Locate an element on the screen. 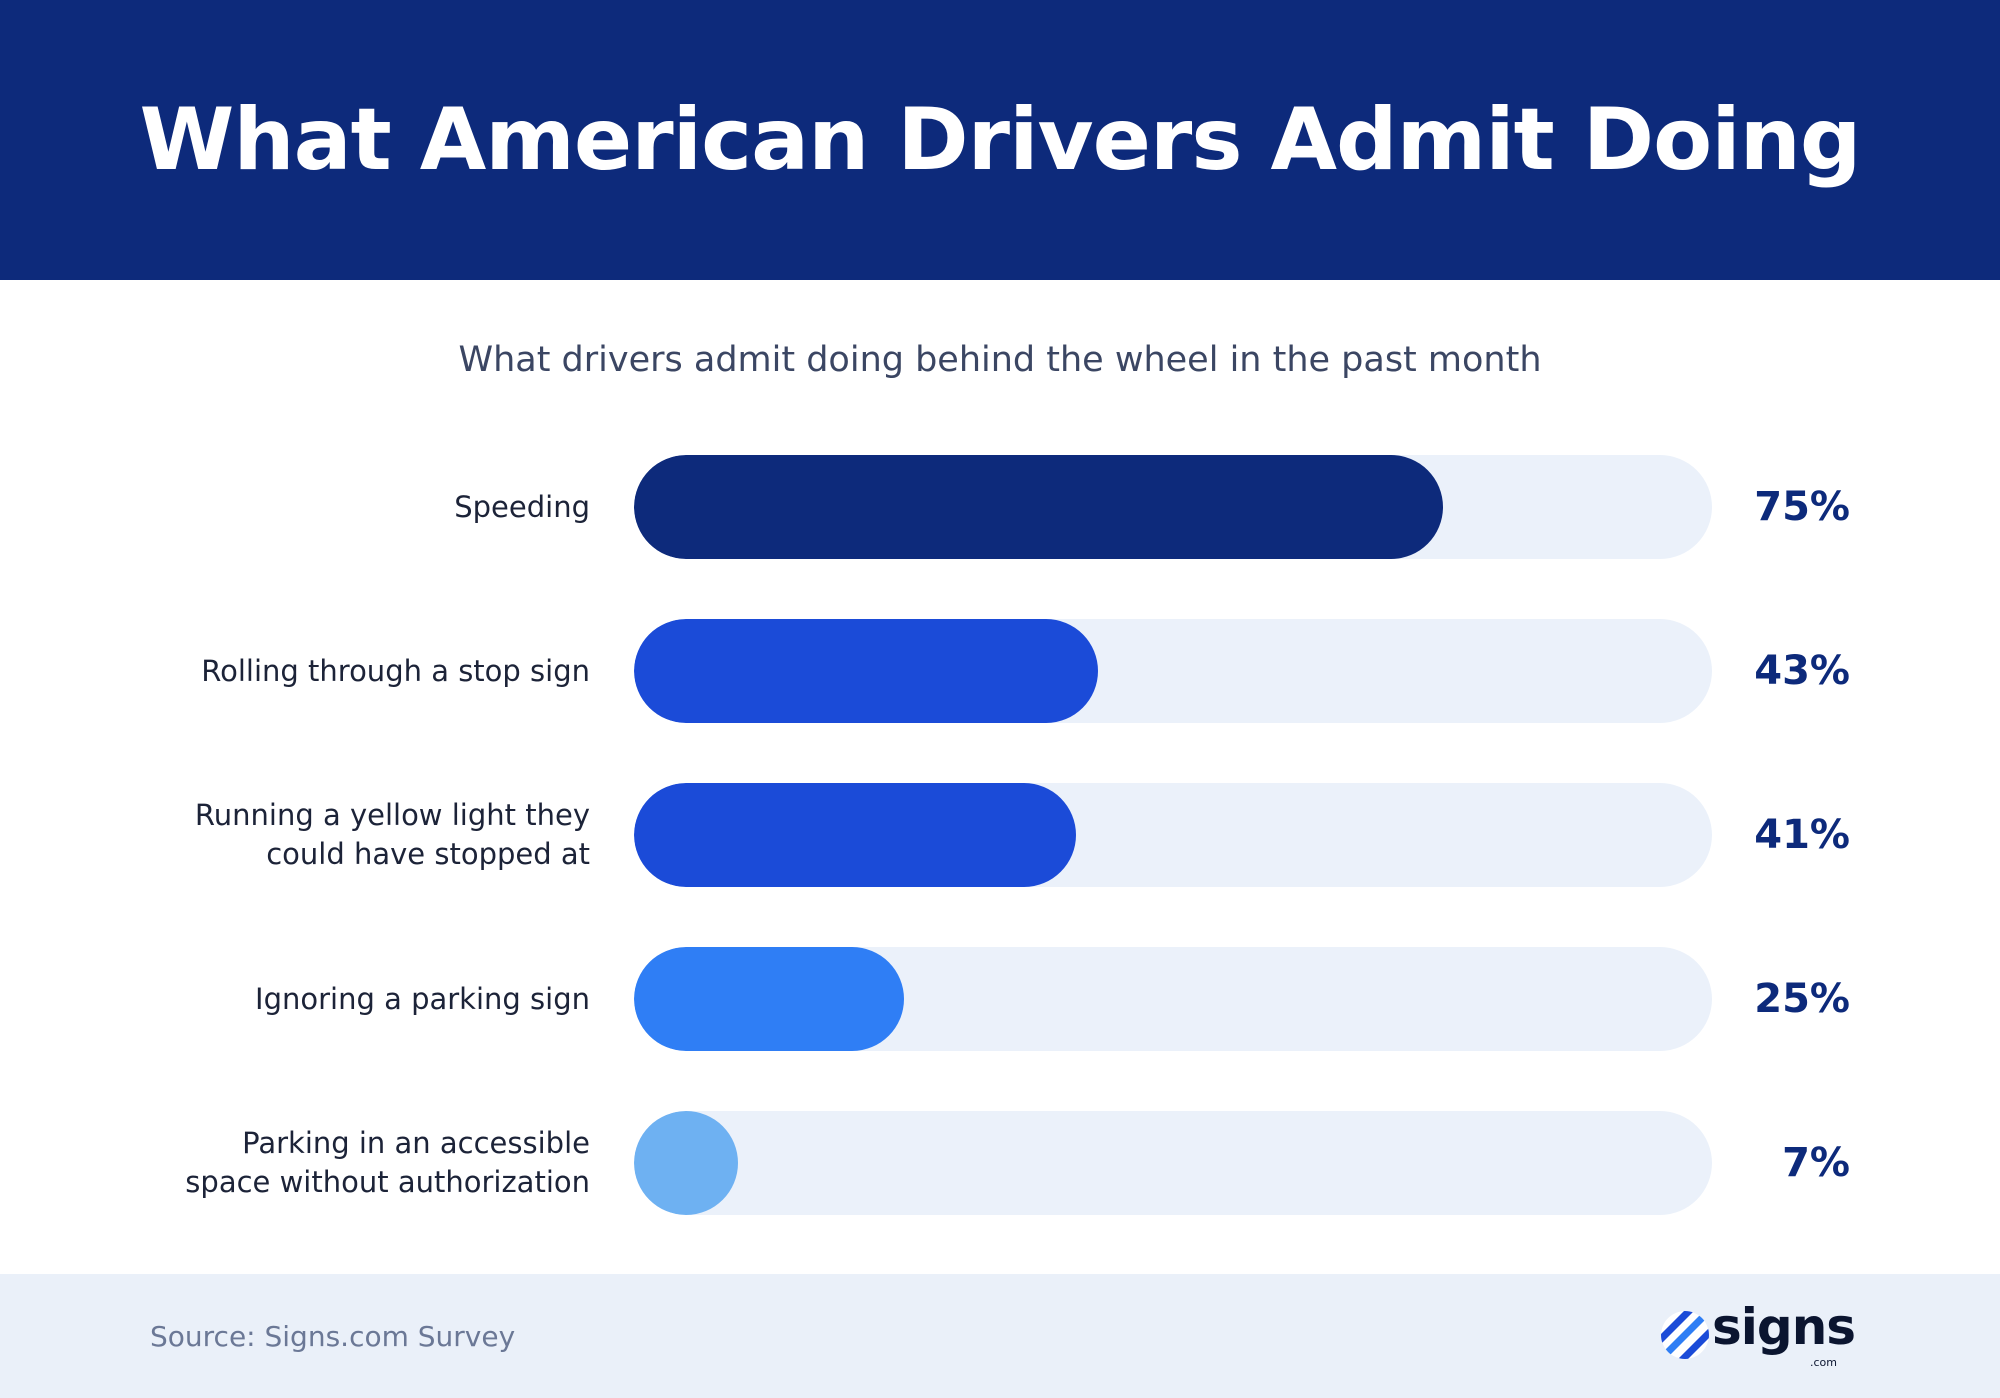  bar-label: Rolling through a stop sign is located at coordinates (395, 670).